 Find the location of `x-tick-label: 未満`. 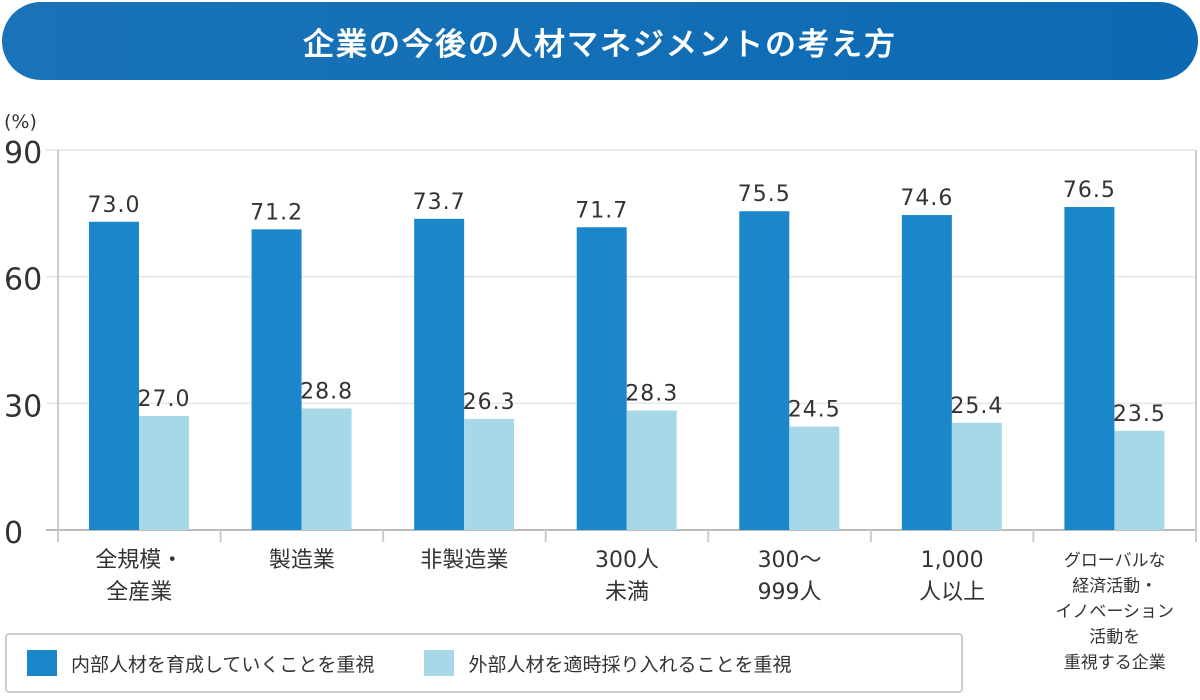

x-tick-label: 未満 is located at coordinates (627, 592).